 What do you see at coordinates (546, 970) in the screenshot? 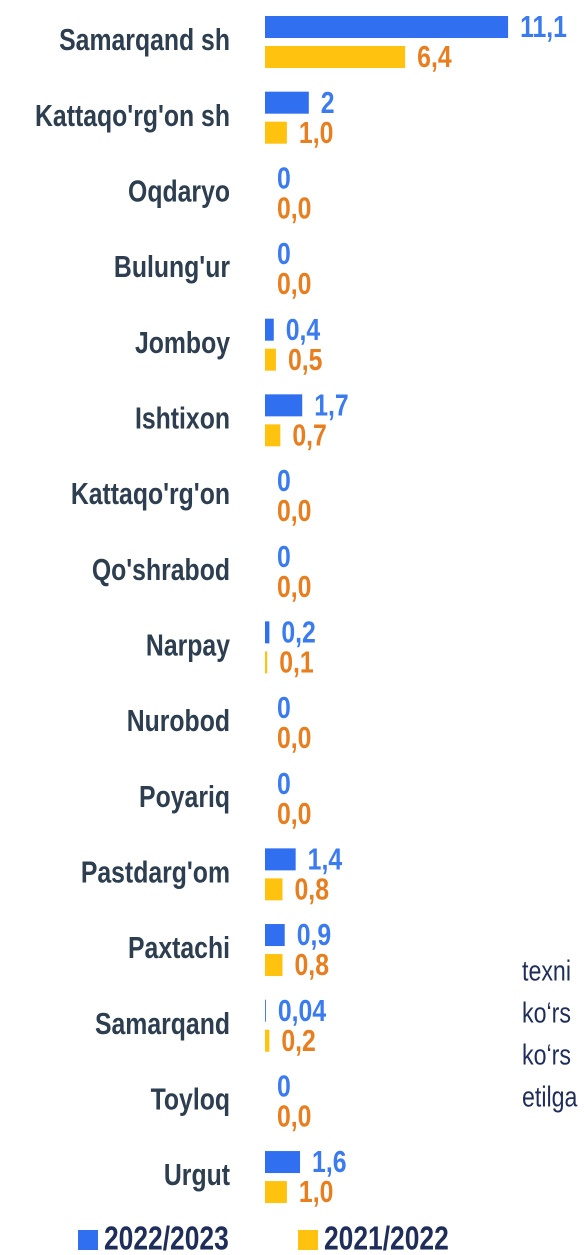
I see `side-text: texni` at bounding box center [546, 970].